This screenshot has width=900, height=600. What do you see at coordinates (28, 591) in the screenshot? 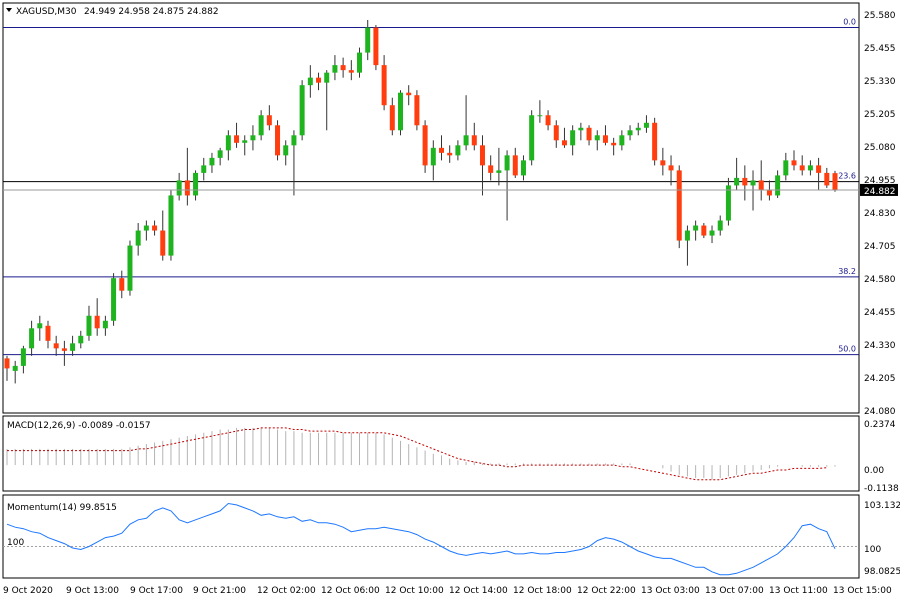
I see `time-tick-label: 9 Oct 2020` at bounding box center [28, 591].